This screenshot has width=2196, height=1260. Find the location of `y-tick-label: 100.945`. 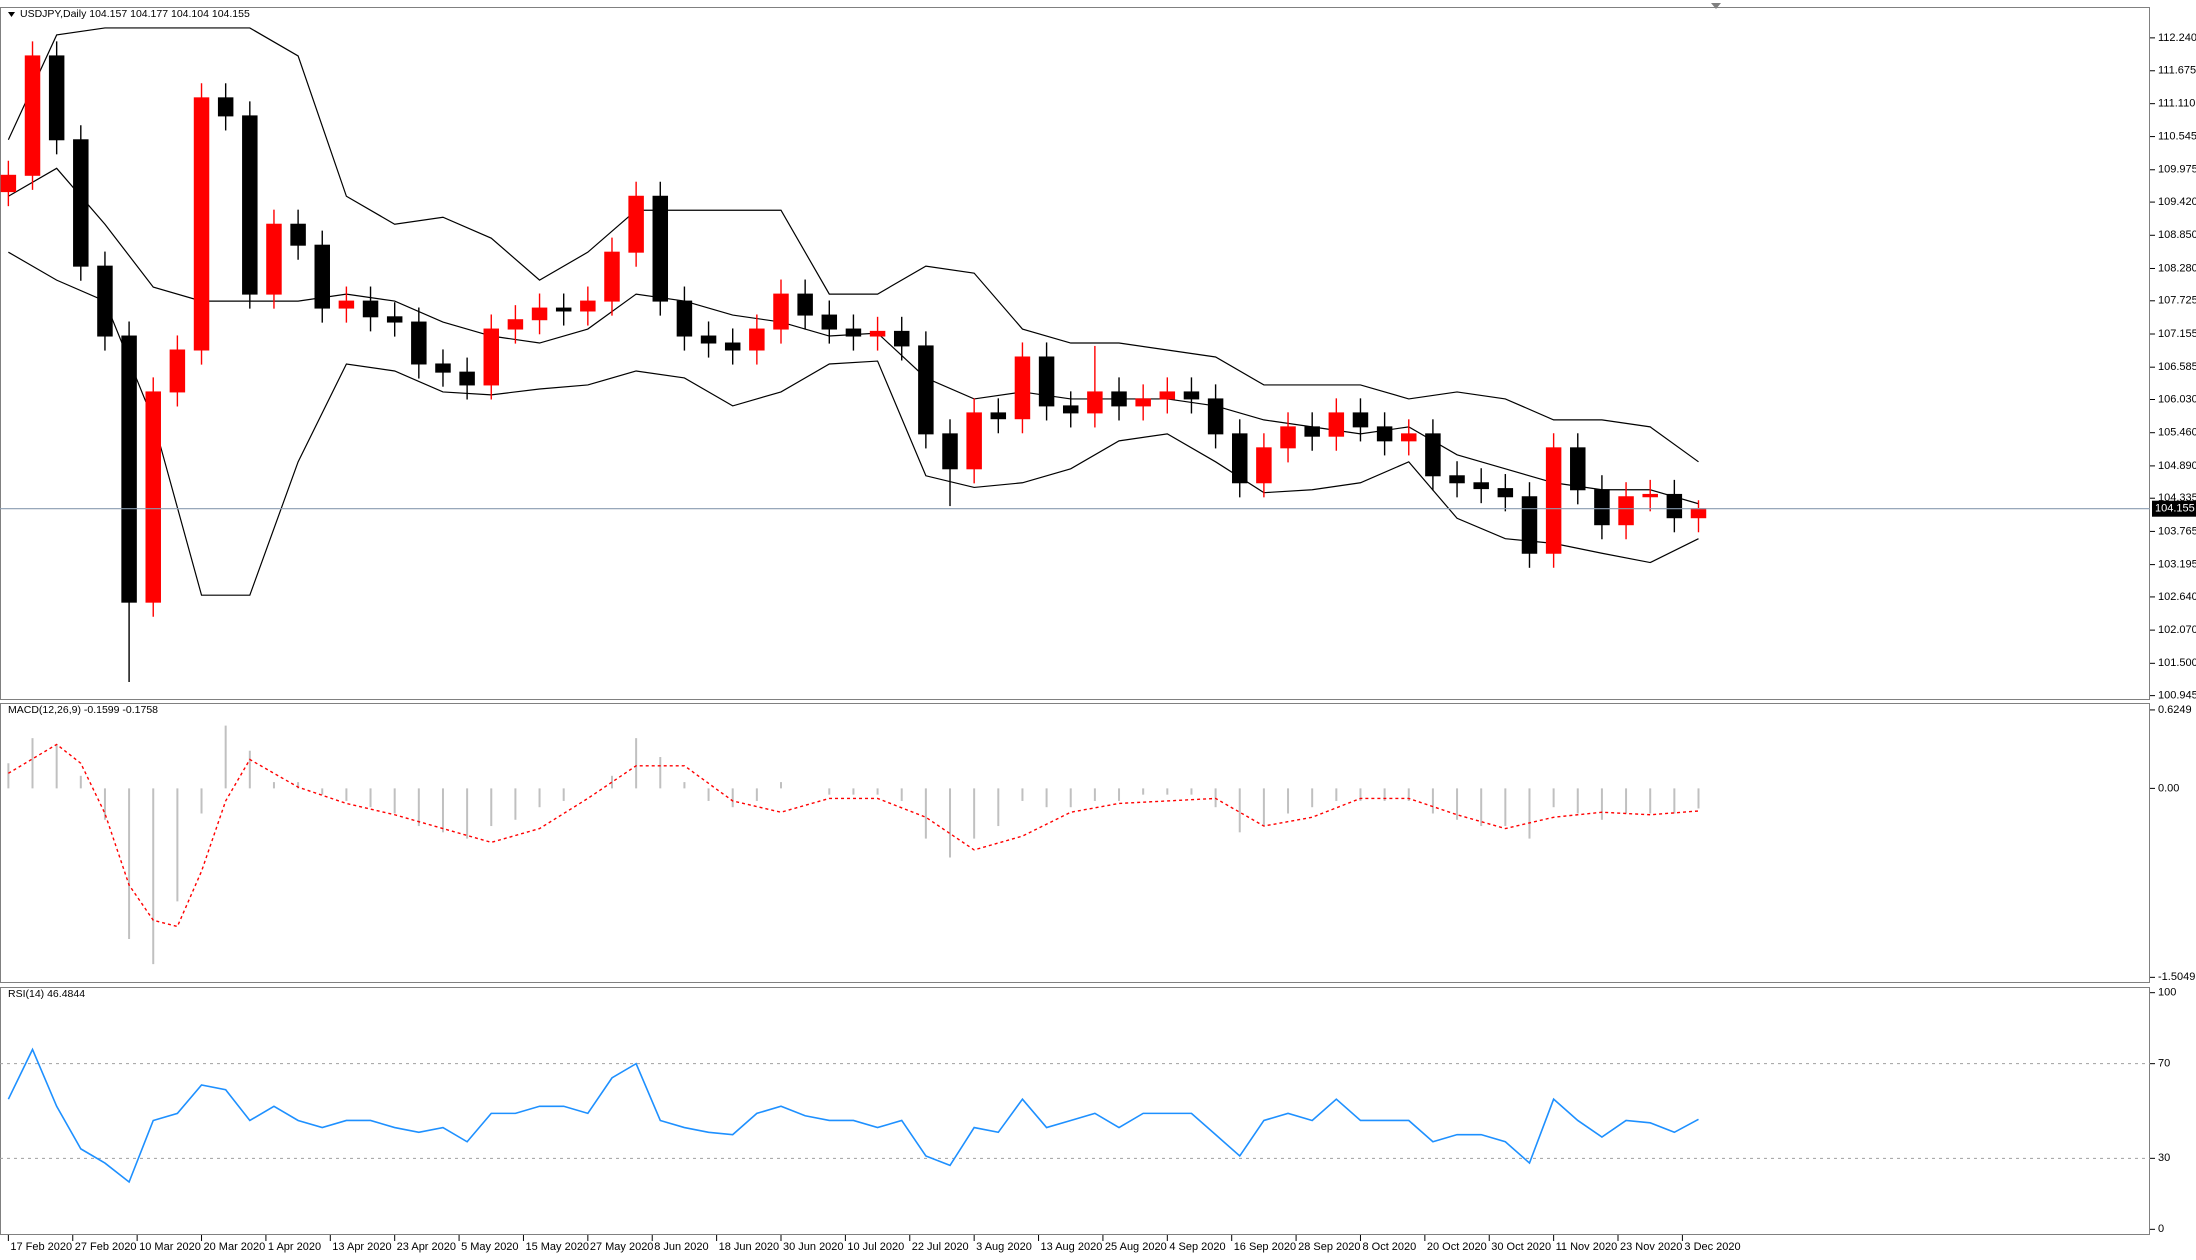

y-tick-label: 100.945 is located at coordinates (2177, 696).